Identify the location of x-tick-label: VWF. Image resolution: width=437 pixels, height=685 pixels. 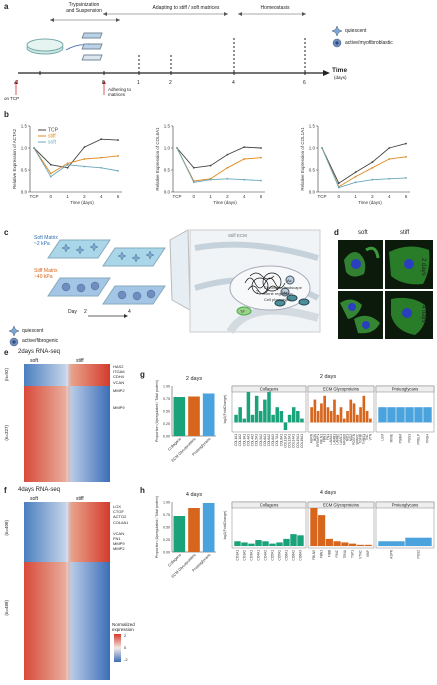
(368, 553).